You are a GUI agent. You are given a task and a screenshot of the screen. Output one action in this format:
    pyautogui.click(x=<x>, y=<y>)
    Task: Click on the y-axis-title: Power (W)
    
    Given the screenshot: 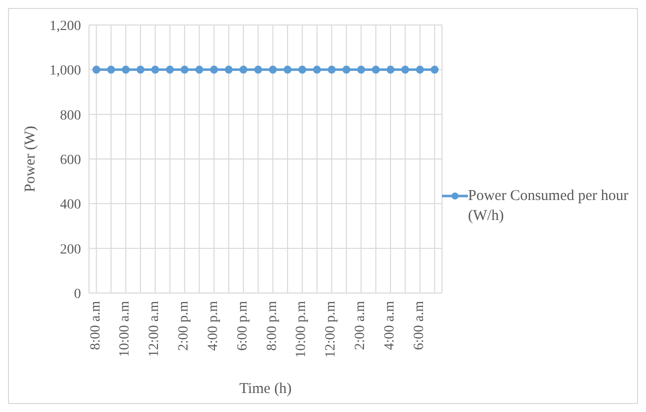 What is the action you would take?
    pyautogui.click(x=30, y=159)
    